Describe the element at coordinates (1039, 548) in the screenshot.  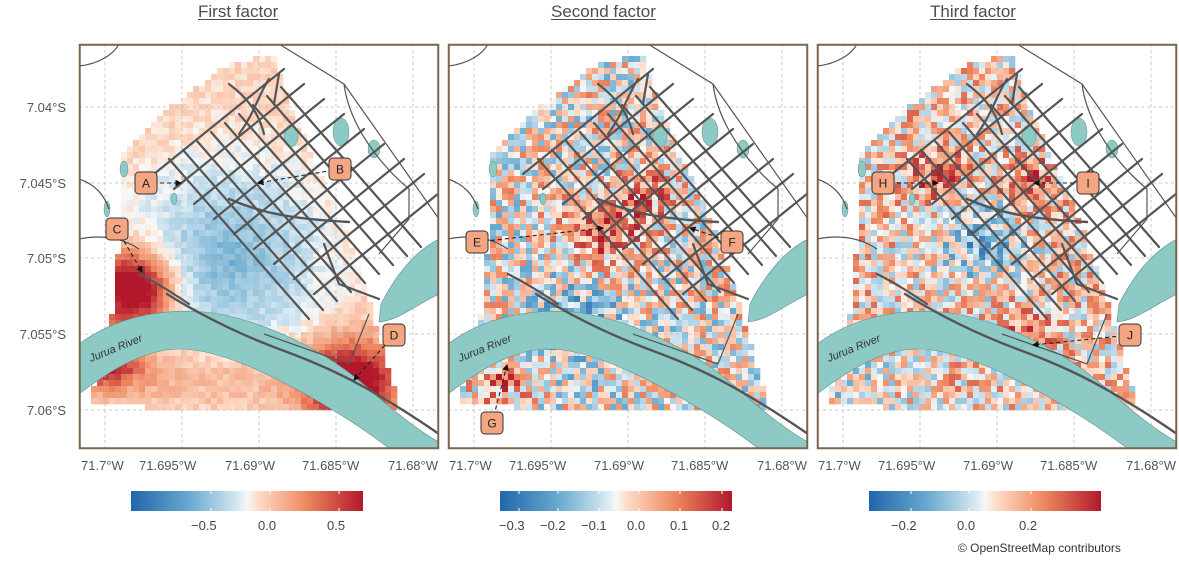
I see `osm-credit: © OpenStreetMap contributors` at that location.